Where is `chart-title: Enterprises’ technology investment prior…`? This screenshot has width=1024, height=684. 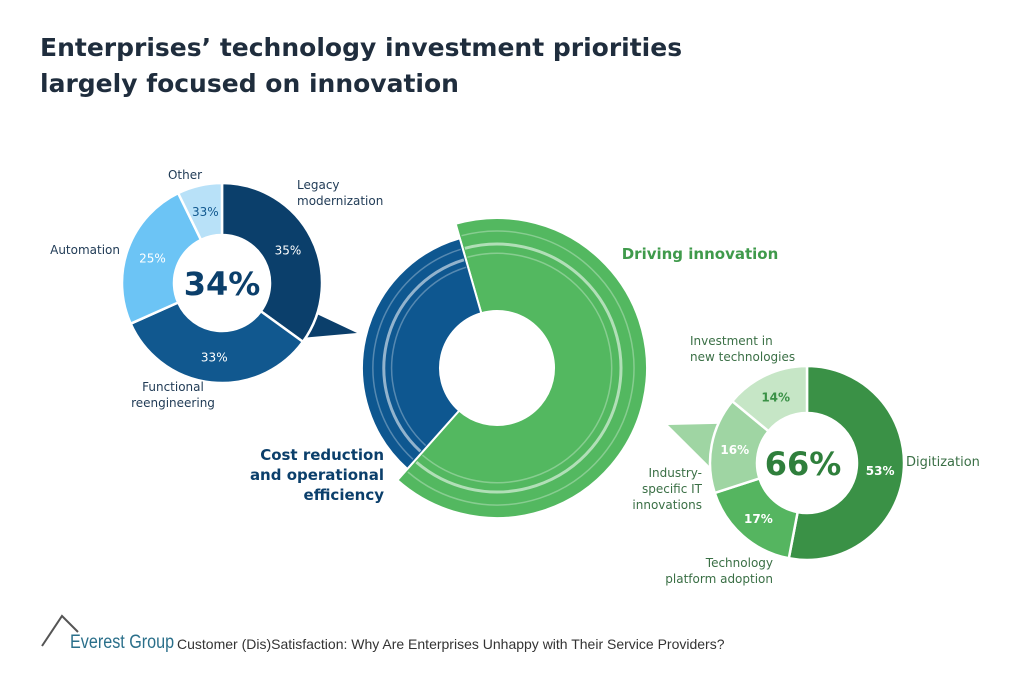
chart-title: Enterprises’ technology investment prior… is located at coordinates (361, 65).